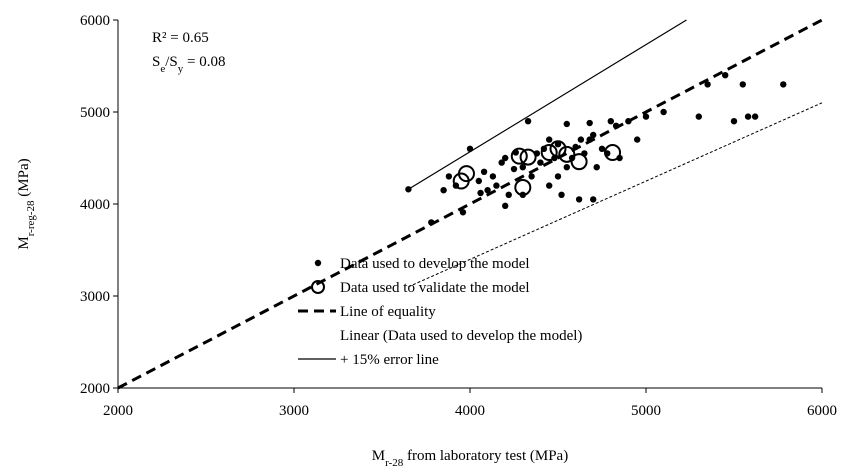  I want to click on x-axis-title-part: from laboratory test (MPa), so click(485, 456).